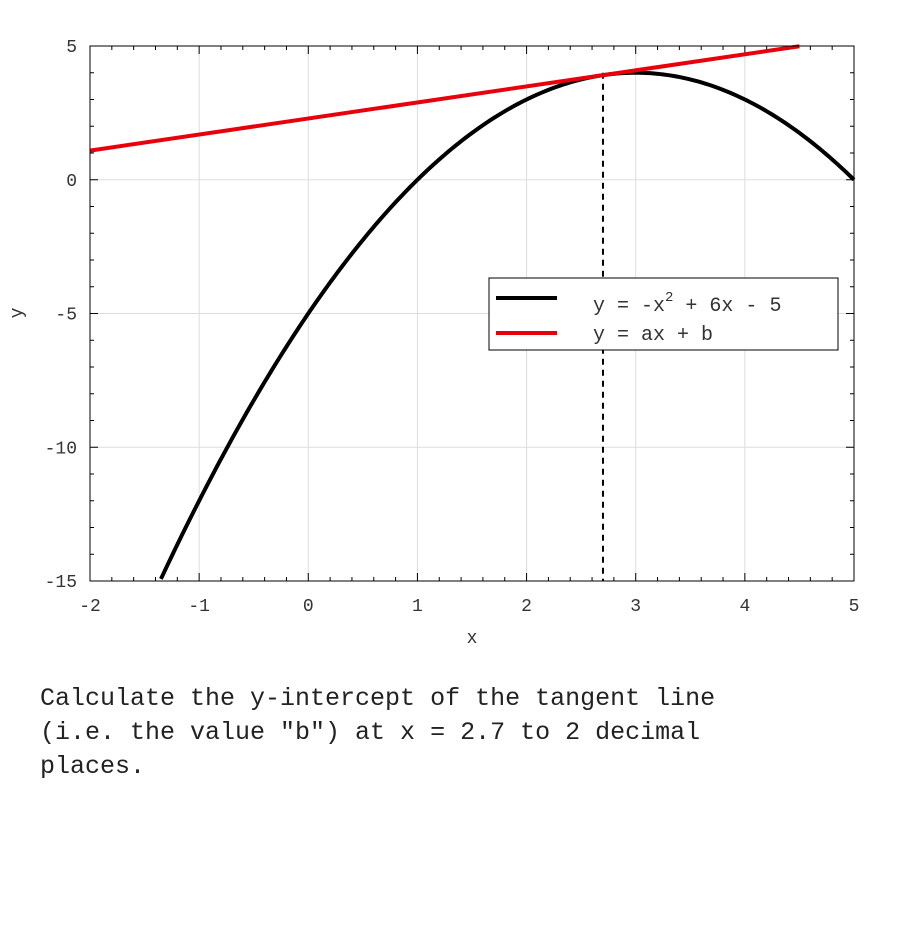 The width and height of the screenshot is (900, 930). Describe the element at coordinates (71, 182) in the screenshot. I see `y-tick-label: 0` at that location.